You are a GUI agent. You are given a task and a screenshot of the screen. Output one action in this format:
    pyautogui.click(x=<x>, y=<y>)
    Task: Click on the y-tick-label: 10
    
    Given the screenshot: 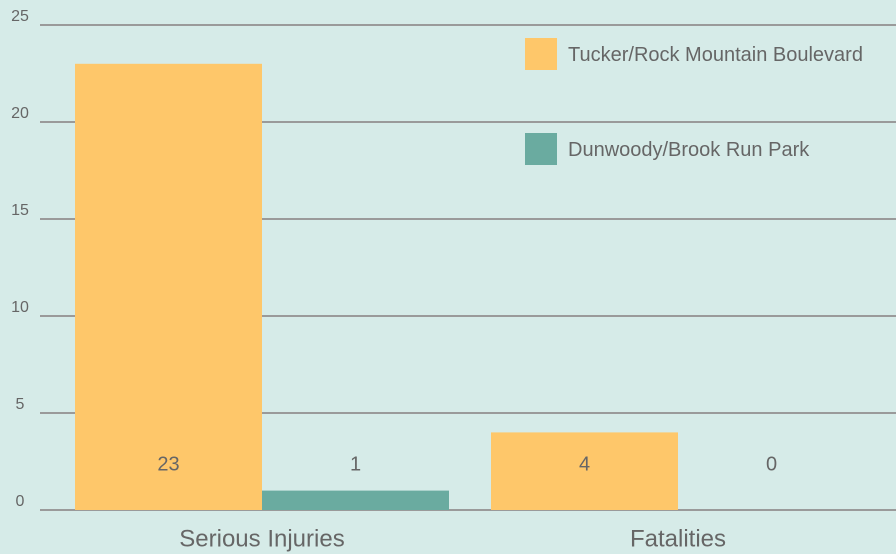 What is the action you would take?
    pyautogui.click(x=20, y=307)
    